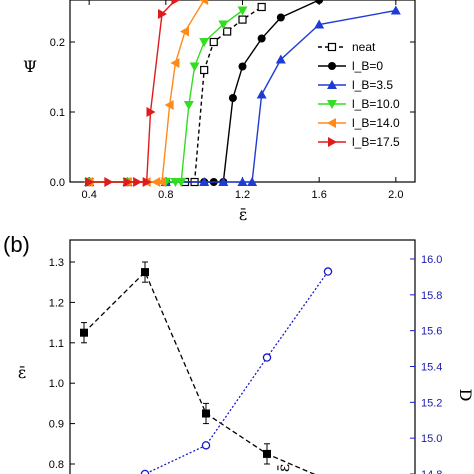  What do you see at coordinates (22, 372) in the screenshot?
I see `panel-b-ylabel-left: ε̄` at bounding box center [22, 372].